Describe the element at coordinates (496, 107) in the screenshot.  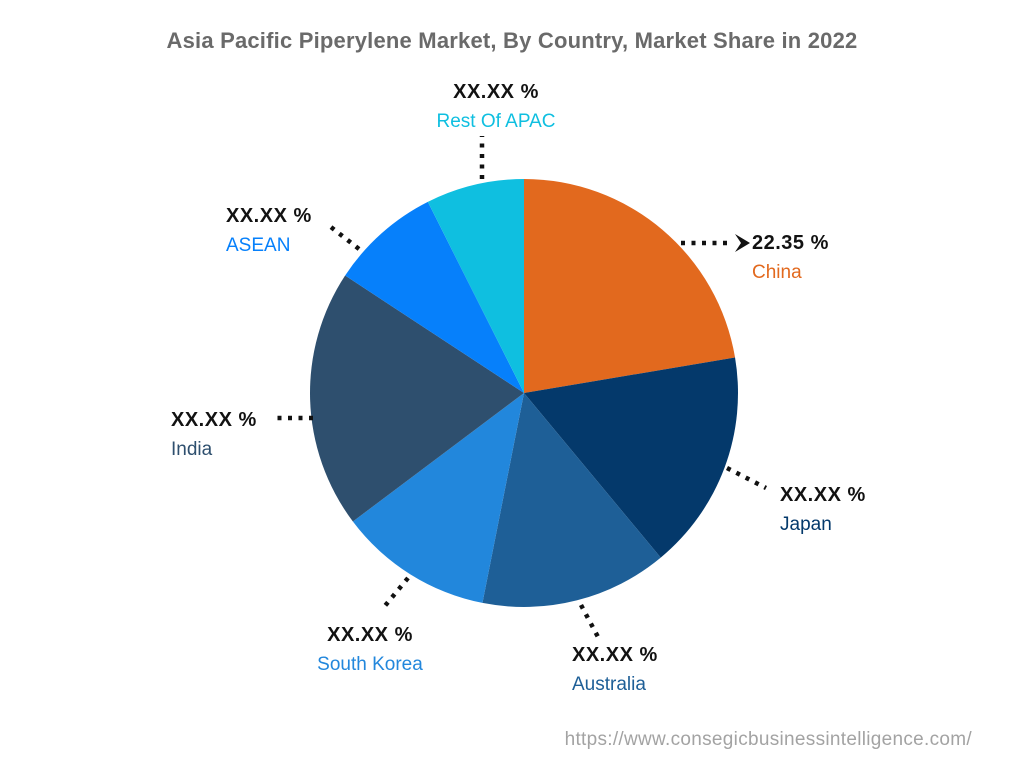
I see `slice-label-rest-of-apac: XX.XX % Rest Of APAC` at that location.